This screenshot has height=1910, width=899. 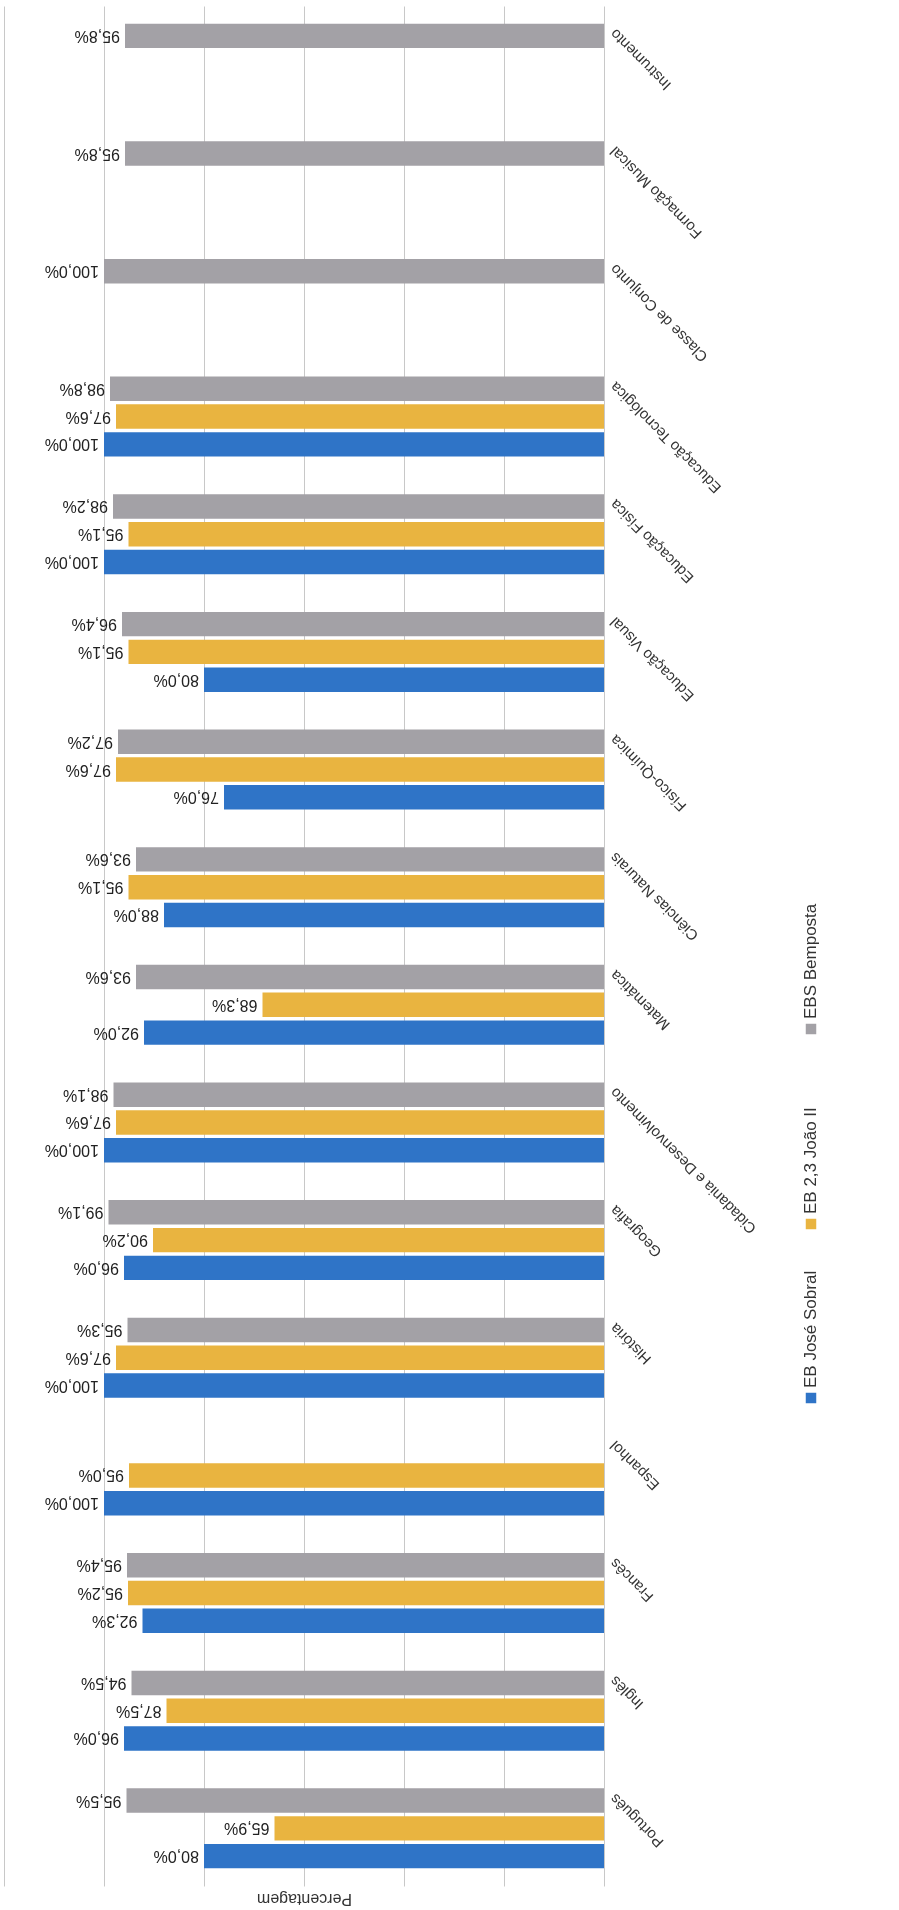 What do you see at coordinates (136, 915) in the screenshot?
I see `data-label: 88,0%` at bounding box center [136, 915].